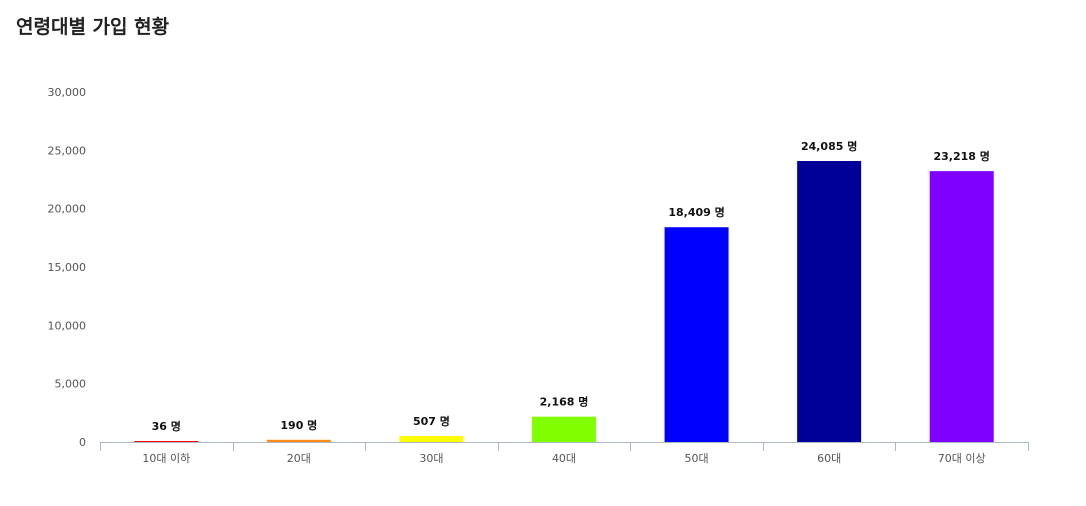 This screenshot has height=506, width=1086. What do you see at coordinates (564, 402) in the screenshot?
I see `data-label: 2,168 명` at bounding box center [564, 402].